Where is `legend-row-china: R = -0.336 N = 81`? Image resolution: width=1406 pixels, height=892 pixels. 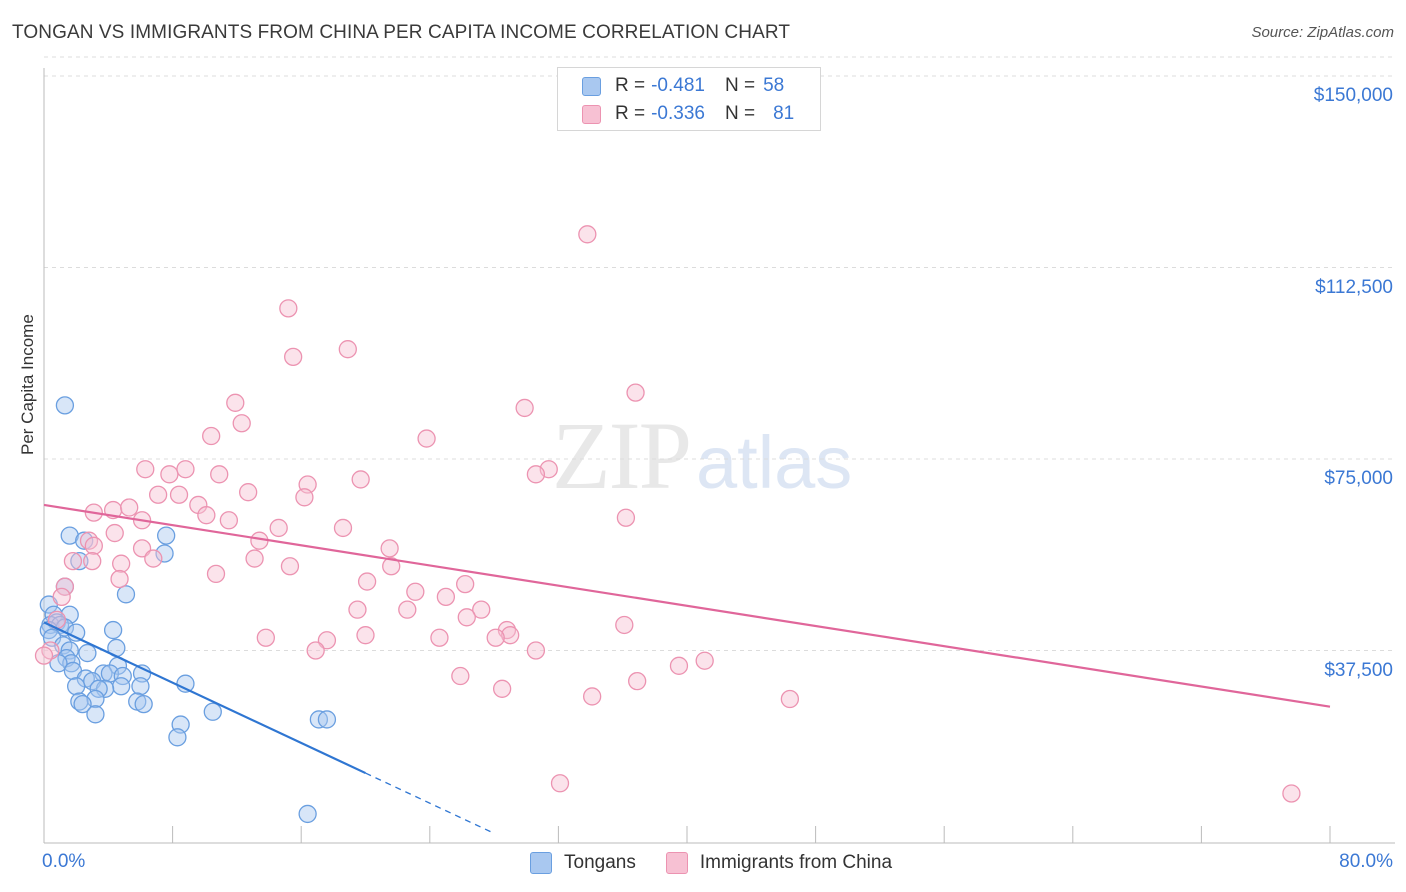 legend-row-china: R = -0.336 N = 81 is located at coordinates (688, 114).